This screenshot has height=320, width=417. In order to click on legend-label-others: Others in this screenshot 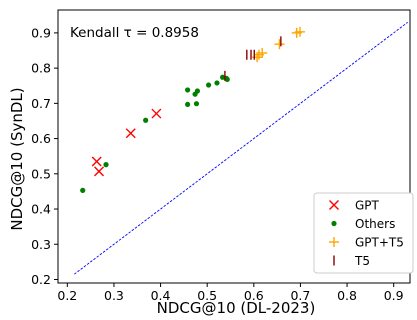, I will do `click(375, 224)`.